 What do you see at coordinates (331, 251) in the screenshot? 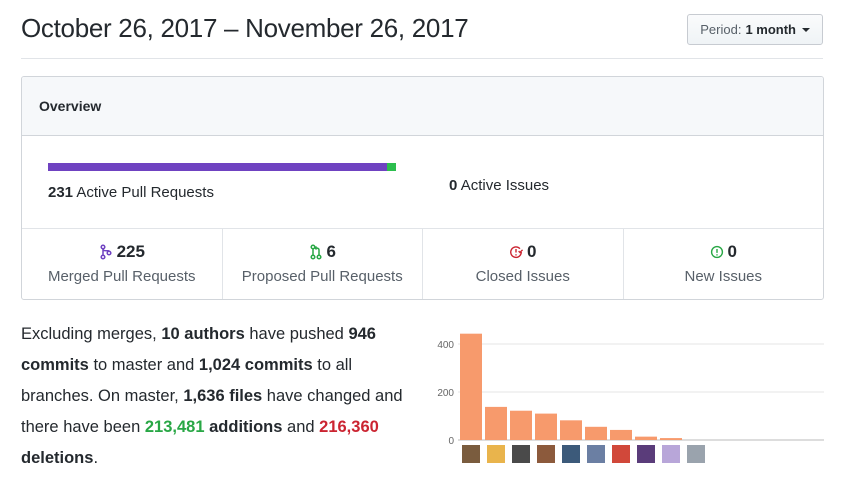
I see `proposed-count: 6` at bounding box center [331, 251].